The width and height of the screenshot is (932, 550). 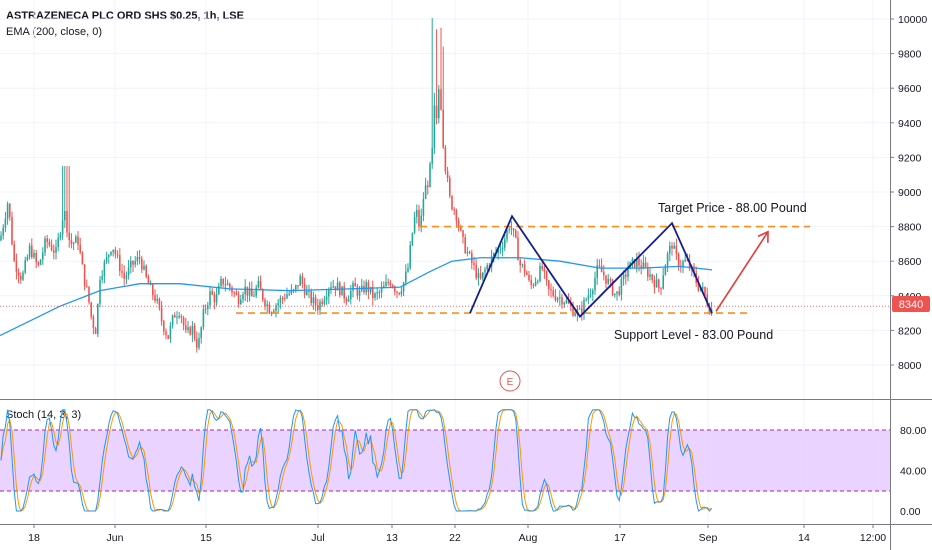 I want to click on event-marker: E, so click(x=510, y=381).